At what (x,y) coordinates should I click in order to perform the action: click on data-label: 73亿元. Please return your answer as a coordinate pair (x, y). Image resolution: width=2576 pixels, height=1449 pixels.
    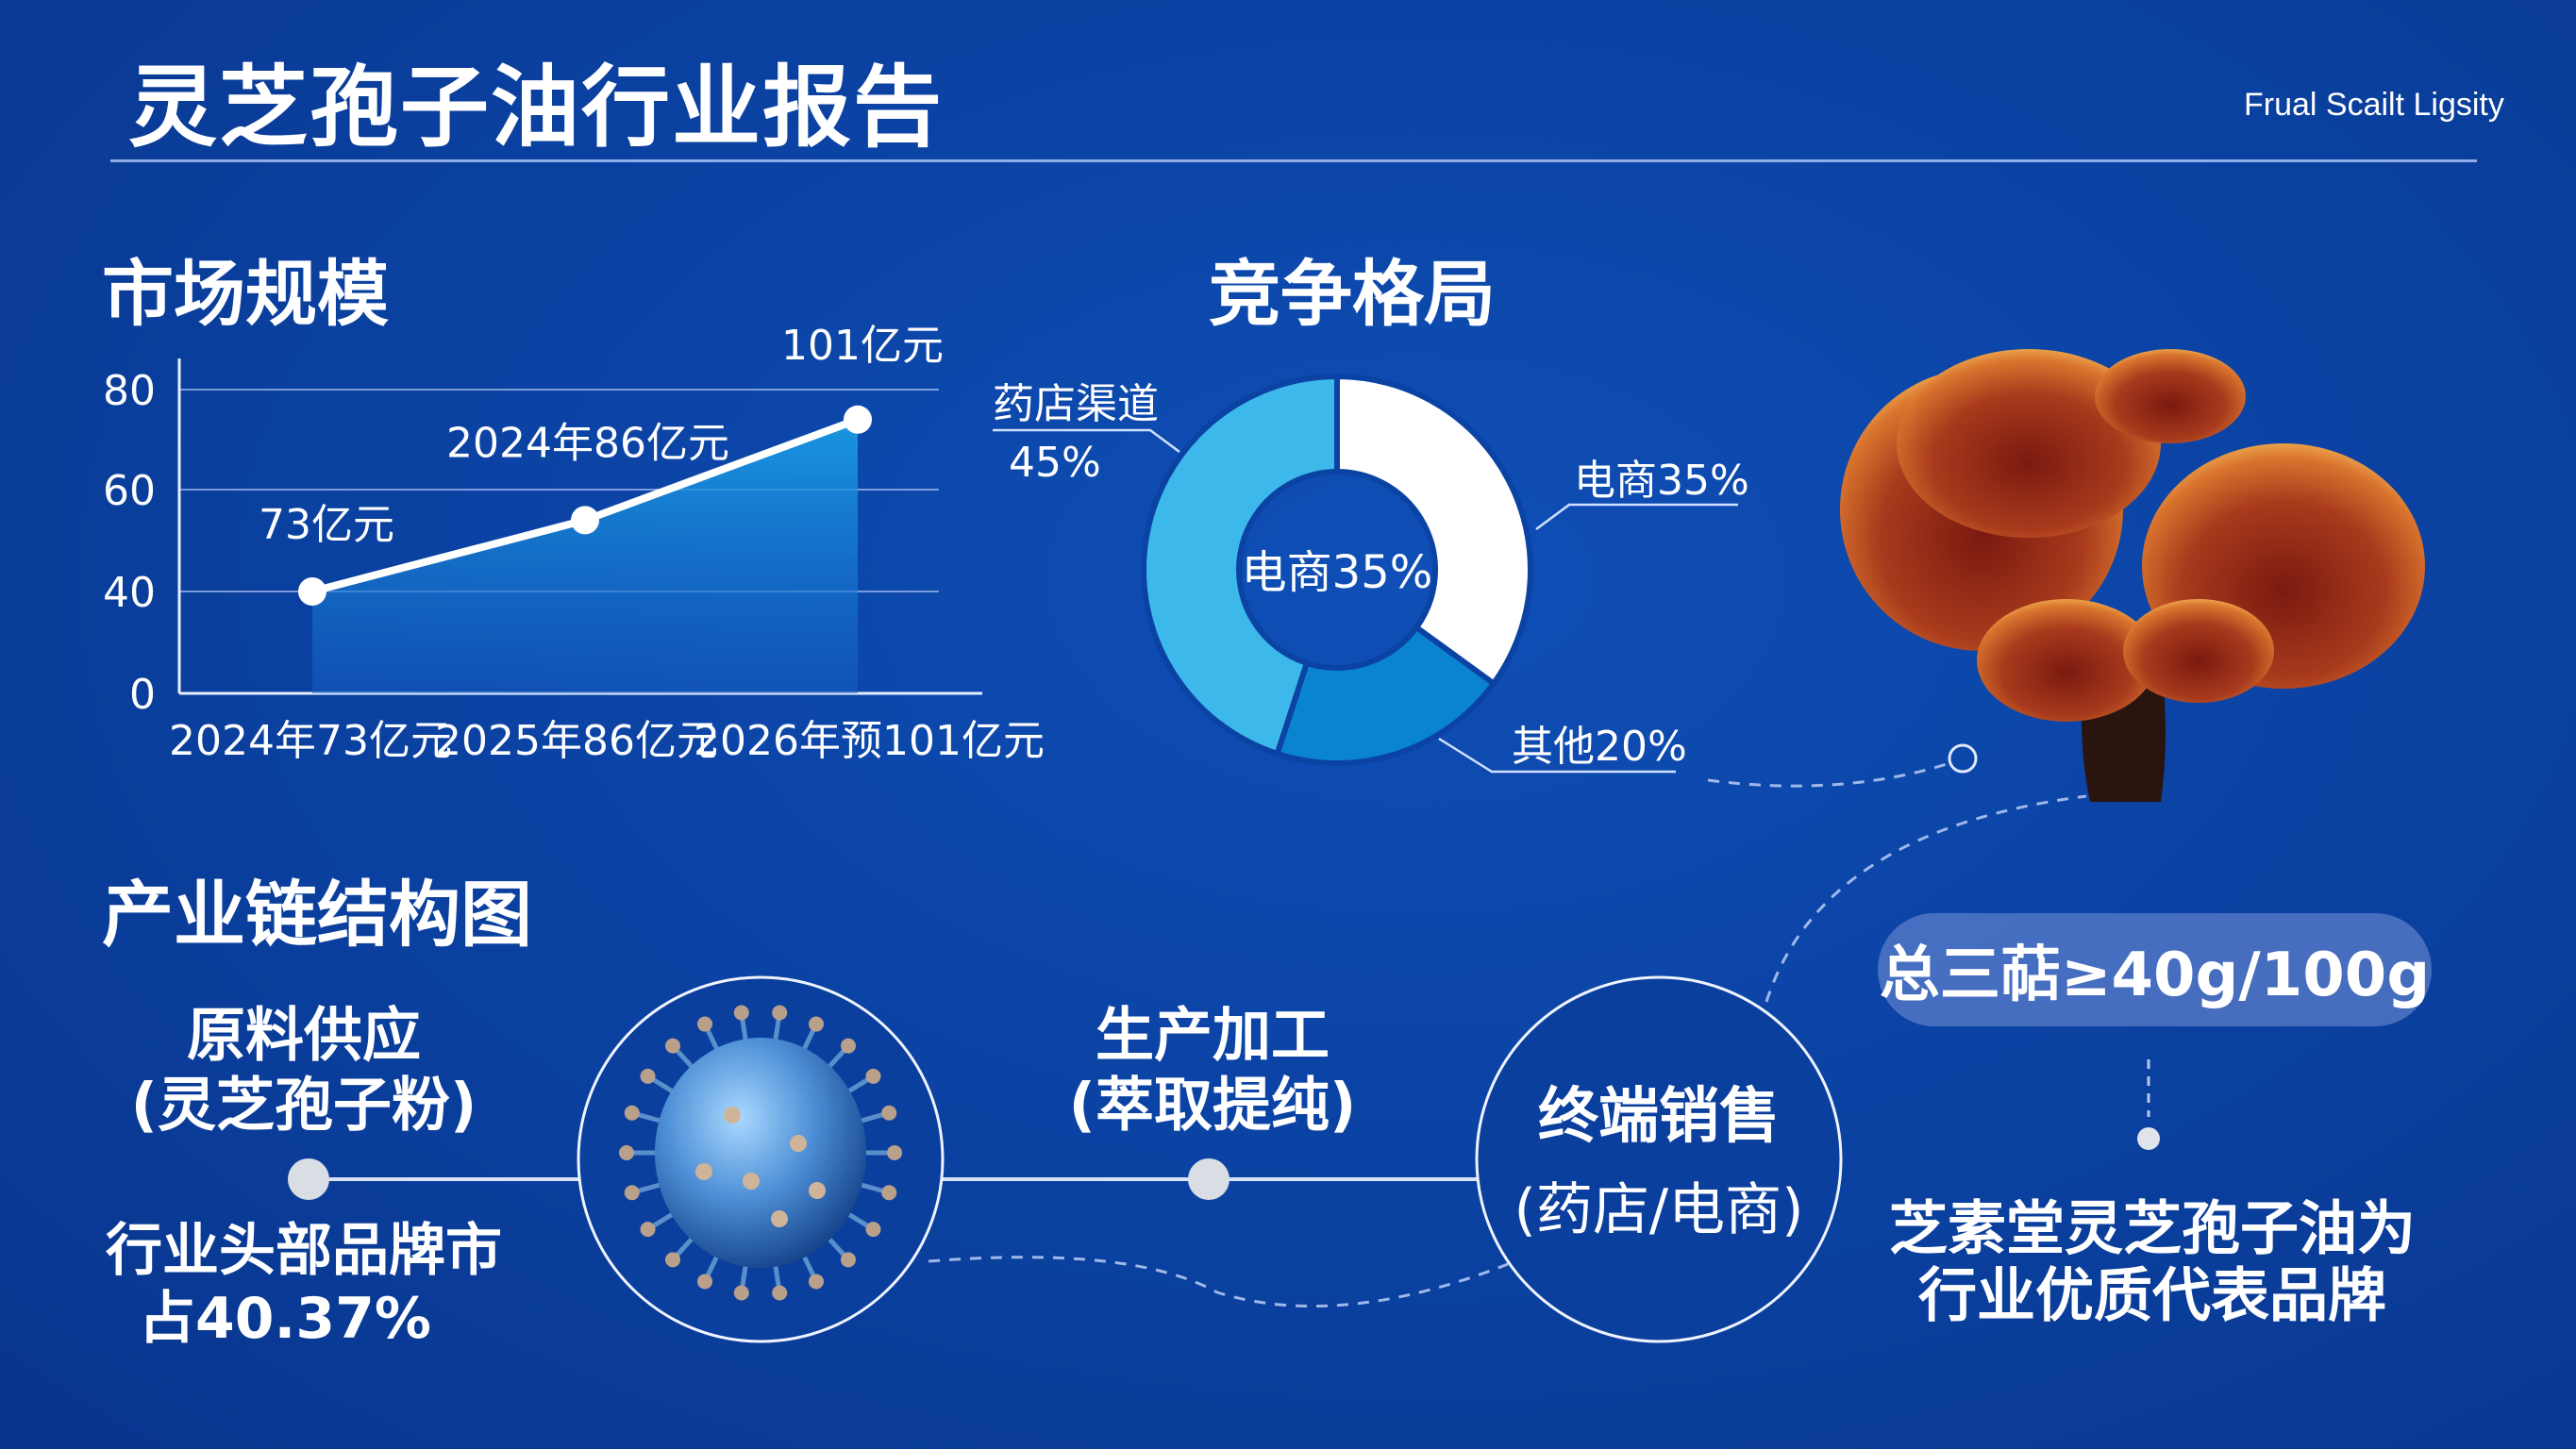
    Looking at the image, I should click on (326, 525).